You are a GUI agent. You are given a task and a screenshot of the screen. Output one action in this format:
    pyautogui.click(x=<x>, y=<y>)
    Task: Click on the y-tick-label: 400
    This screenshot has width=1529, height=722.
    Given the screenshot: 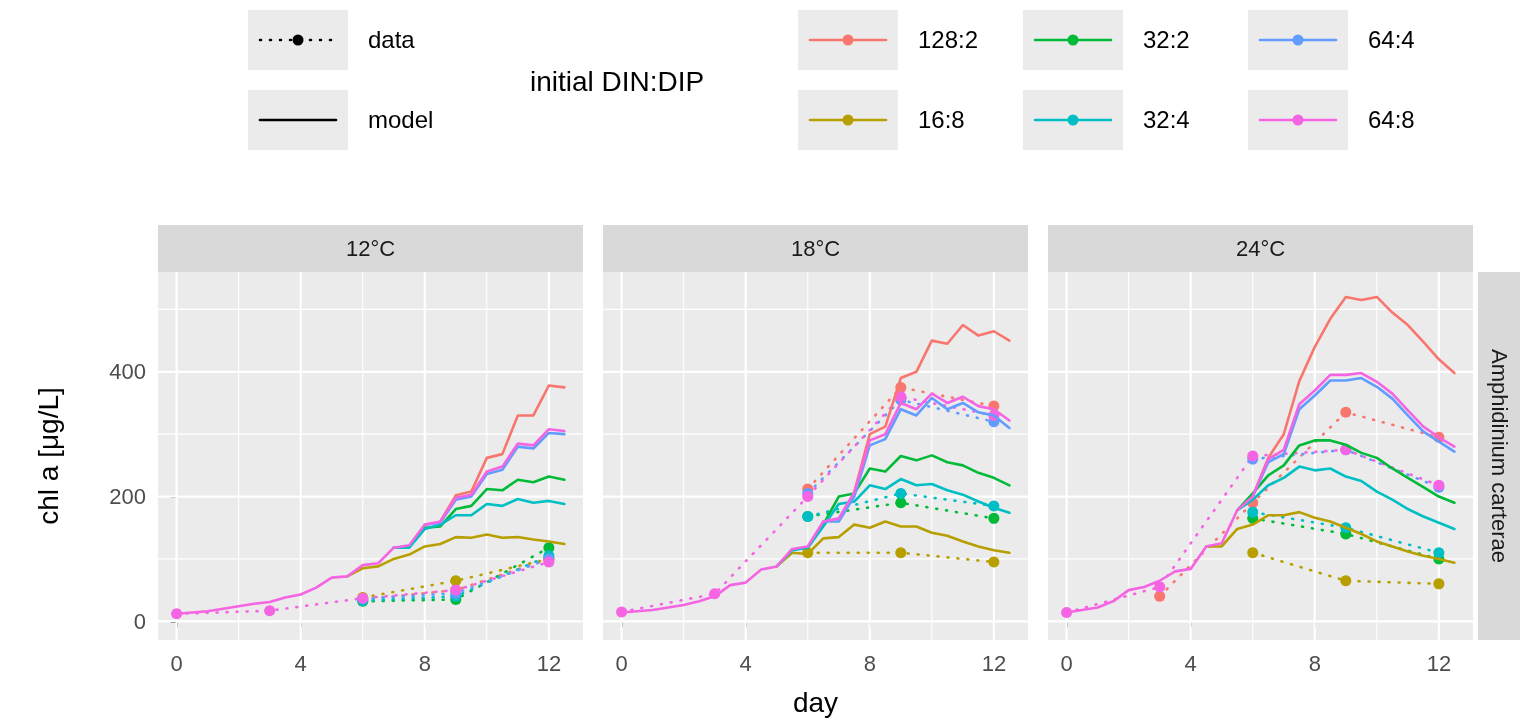 What is the action you would take?
    pyautogui.click(x=127, y=372)
    